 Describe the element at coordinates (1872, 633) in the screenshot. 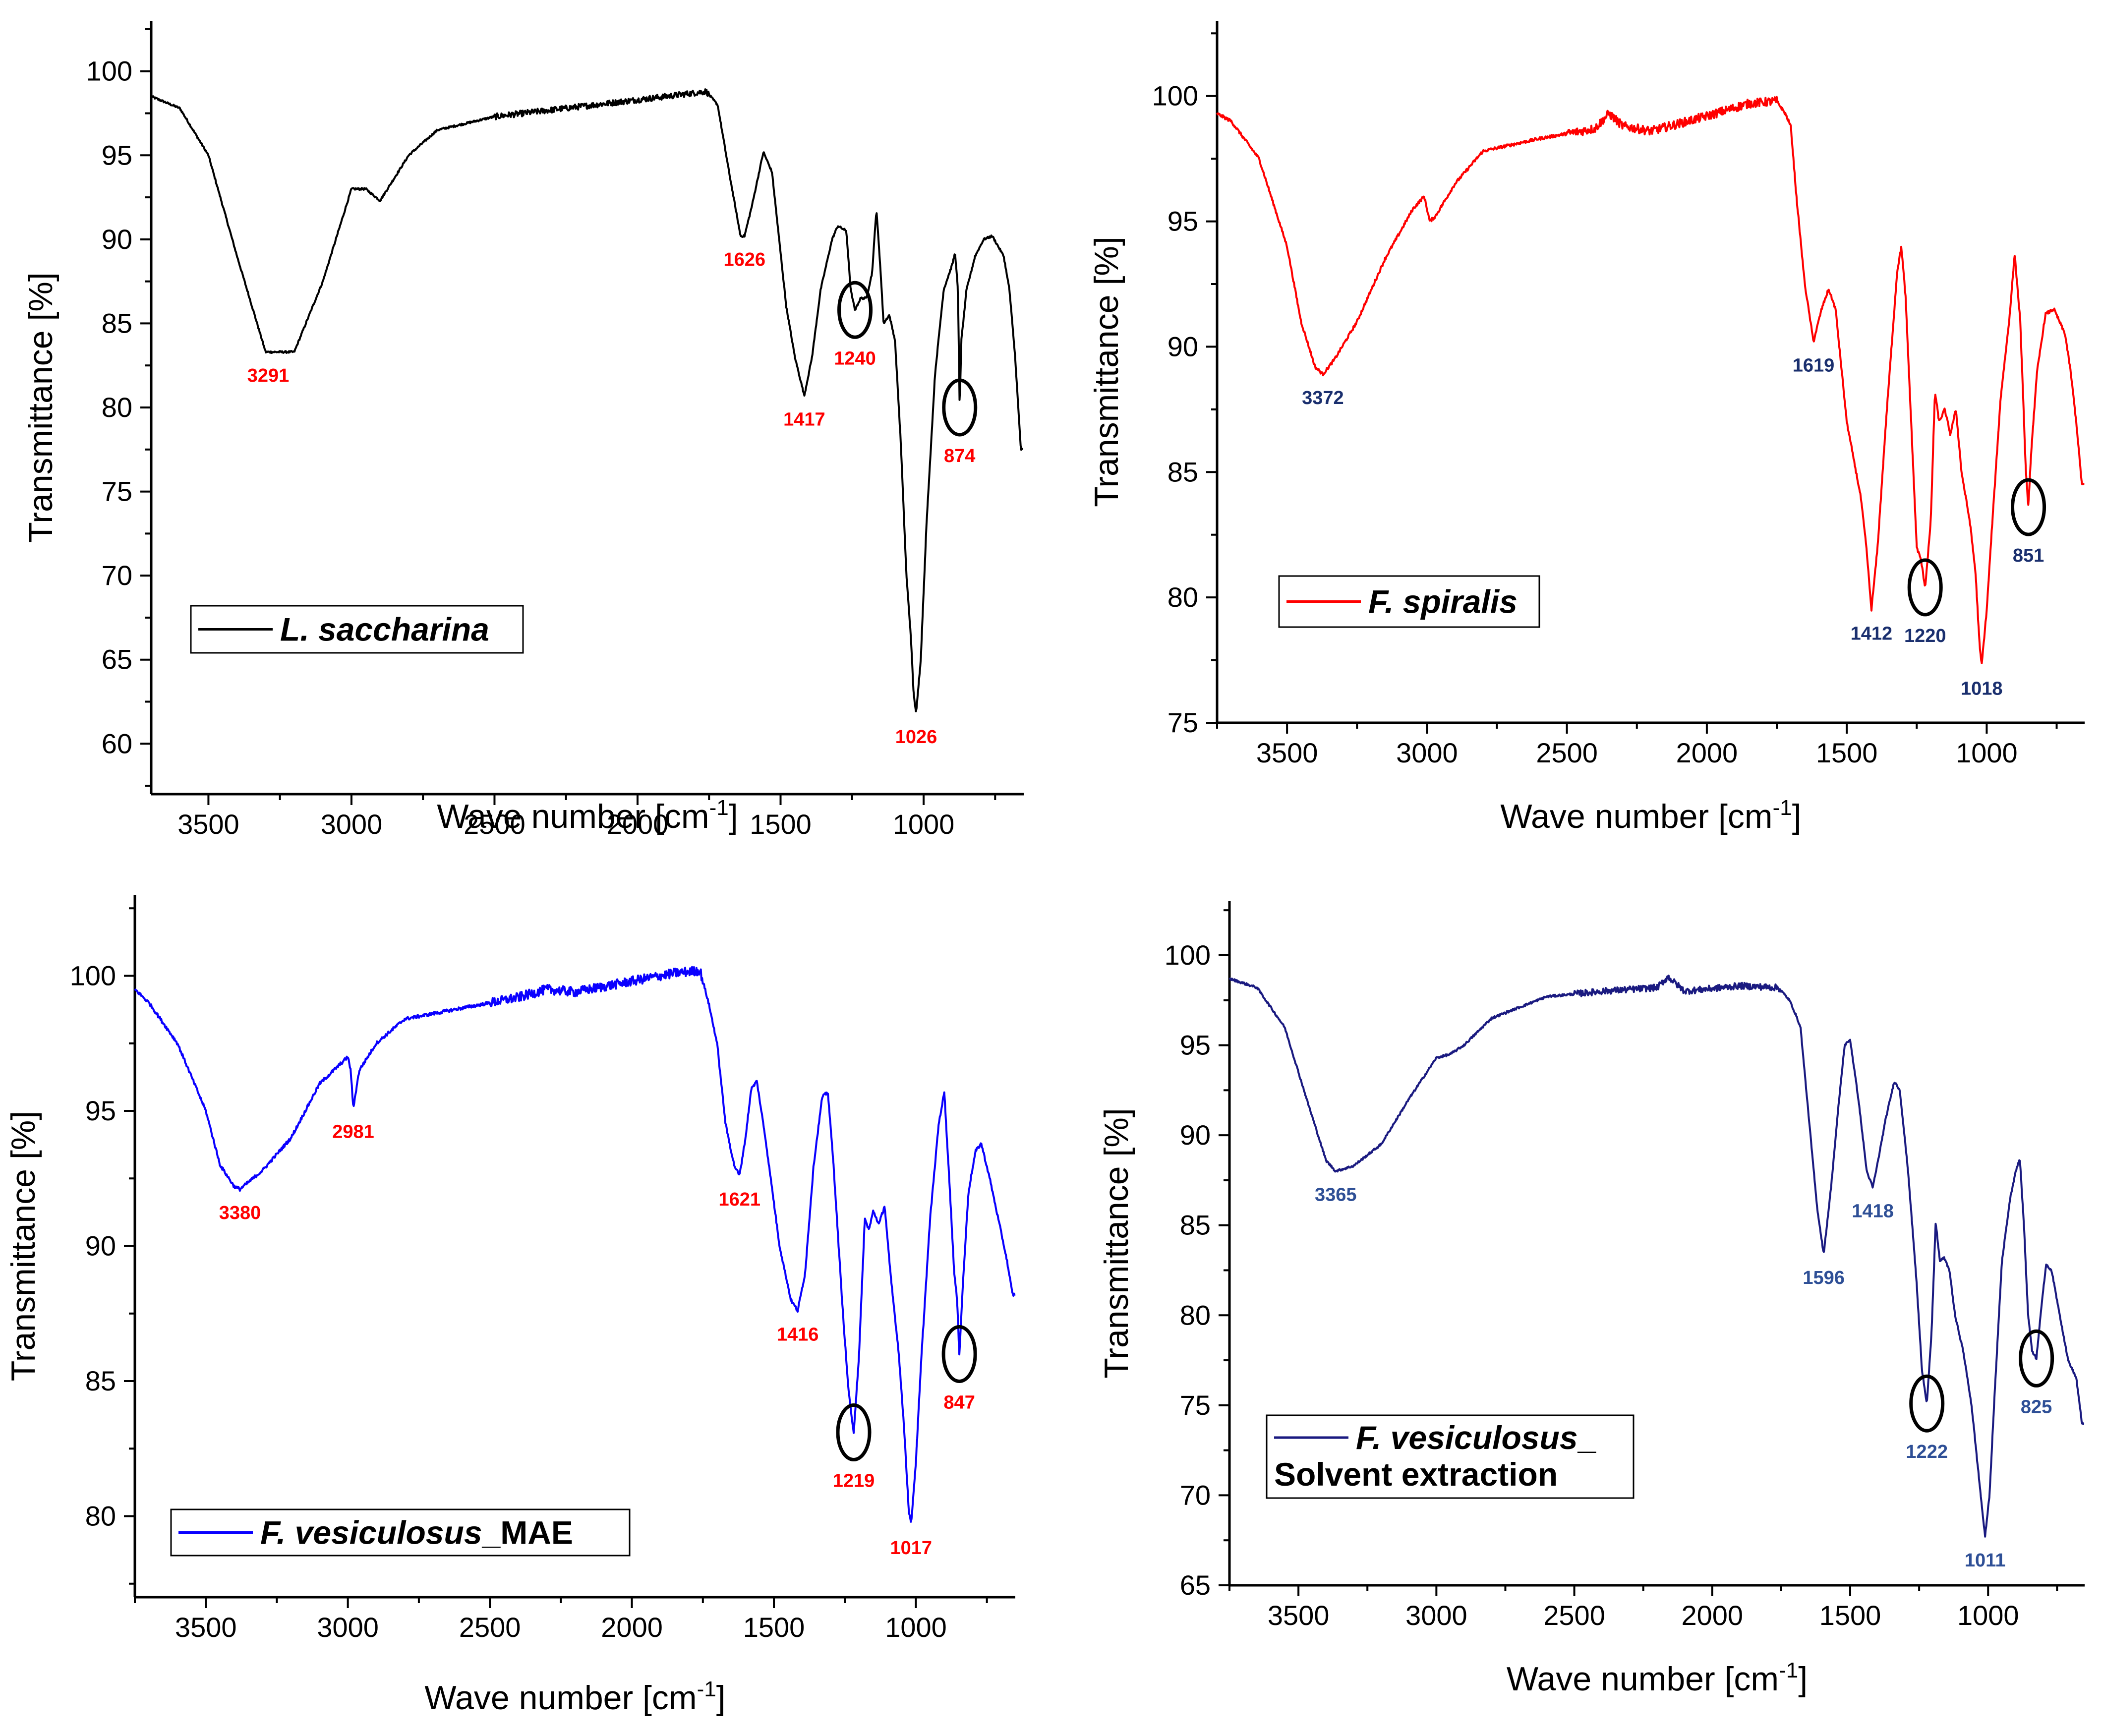

I see `peak-label: 1412` at that location.